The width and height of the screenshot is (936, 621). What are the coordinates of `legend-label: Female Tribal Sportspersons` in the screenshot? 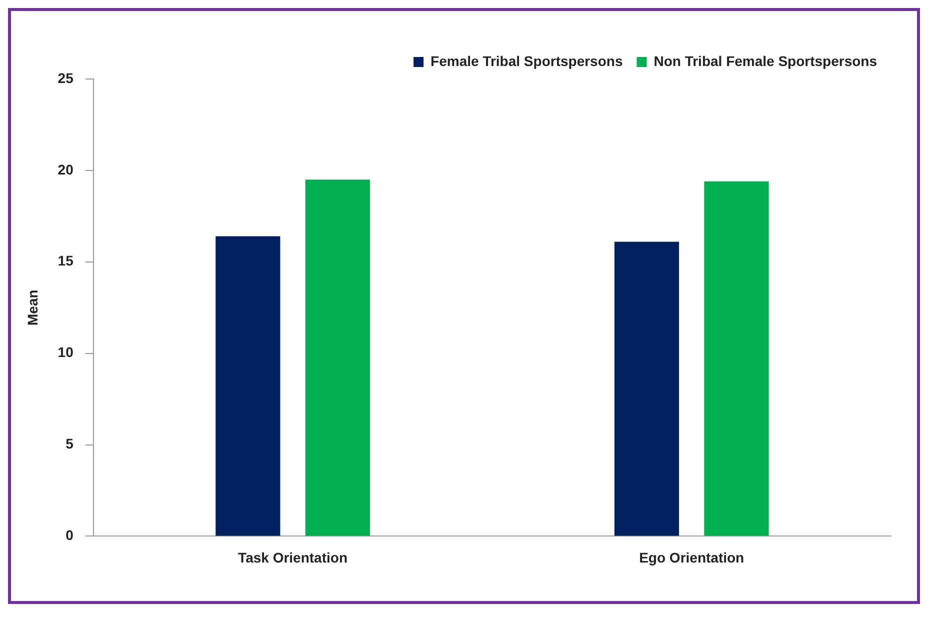 It's located at (526, 60).